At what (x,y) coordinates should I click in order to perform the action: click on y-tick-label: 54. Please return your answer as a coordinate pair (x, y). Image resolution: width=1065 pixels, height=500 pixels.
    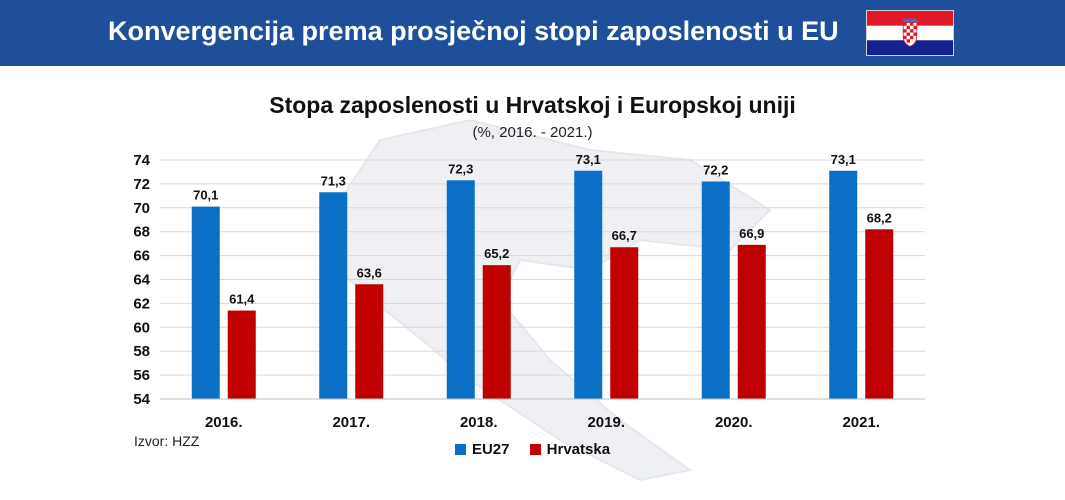
    Looking at the image, I should click on (141, 399).